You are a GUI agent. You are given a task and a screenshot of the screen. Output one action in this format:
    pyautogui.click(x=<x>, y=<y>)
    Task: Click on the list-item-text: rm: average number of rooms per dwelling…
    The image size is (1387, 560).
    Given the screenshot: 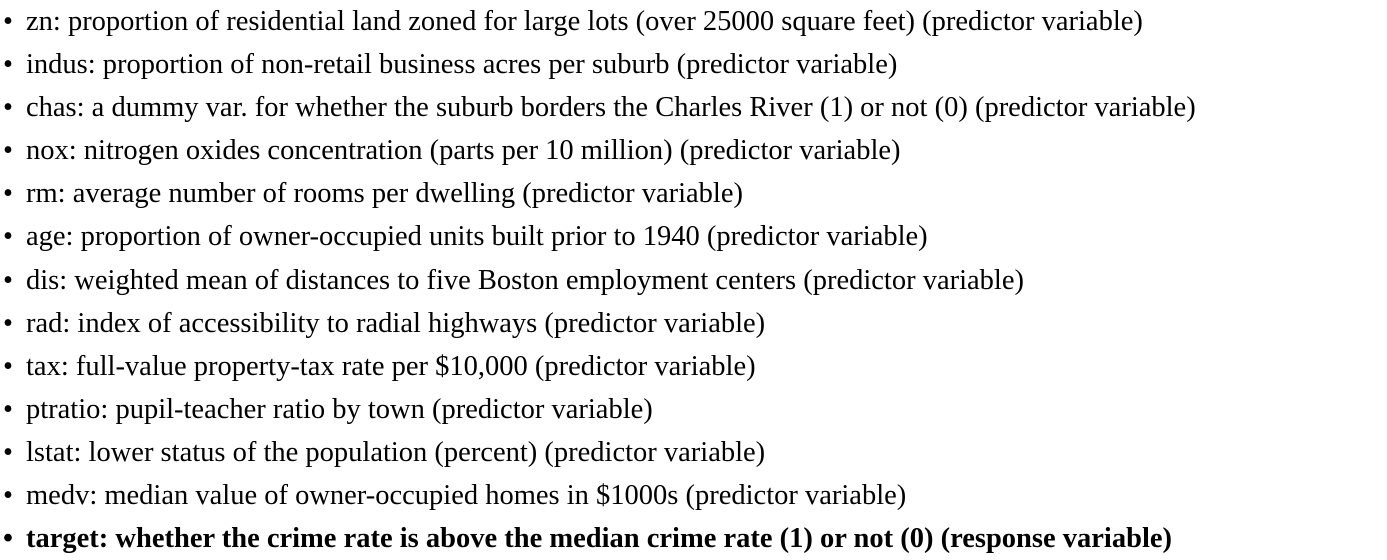 What is the action you would take?
    pyautogui.click(x=384, y=194)
    